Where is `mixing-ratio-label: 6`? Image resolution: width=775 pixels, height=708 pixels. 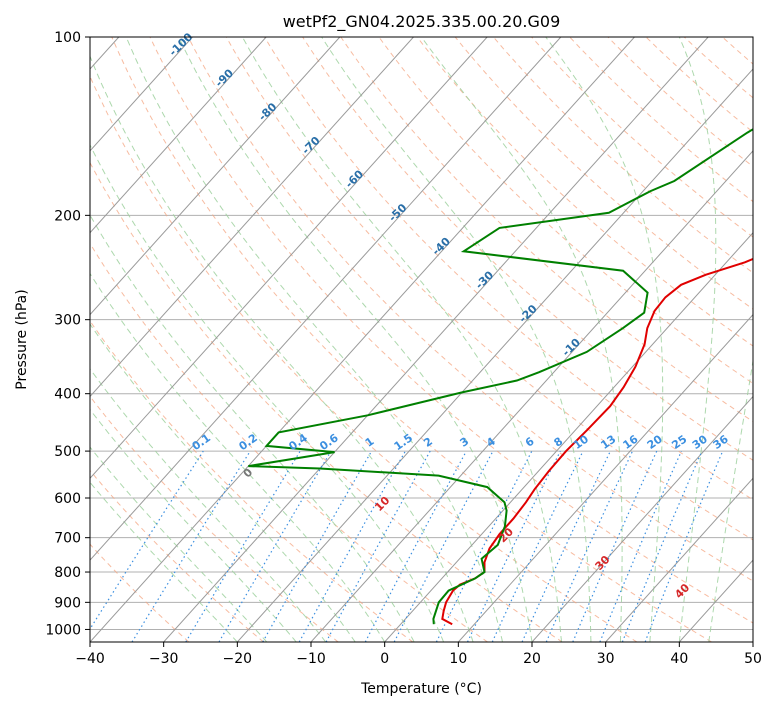 mixing-ratio-label: 6 is located at coordinates (530, 442).